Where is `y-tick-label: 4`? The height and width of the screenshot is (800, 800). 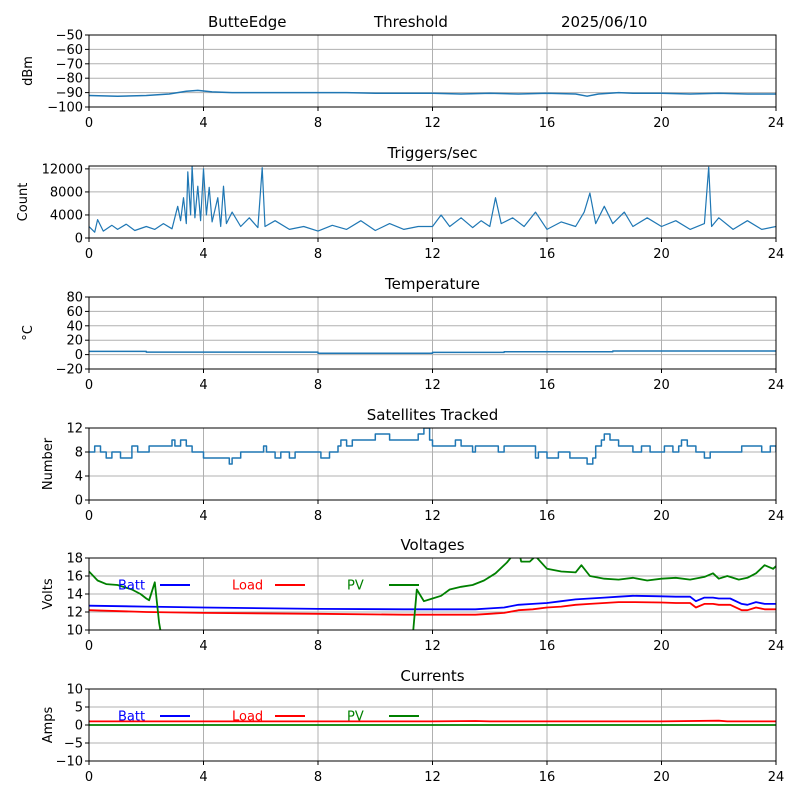
y-tick-label: 4 is located at coordinates (79, 477).